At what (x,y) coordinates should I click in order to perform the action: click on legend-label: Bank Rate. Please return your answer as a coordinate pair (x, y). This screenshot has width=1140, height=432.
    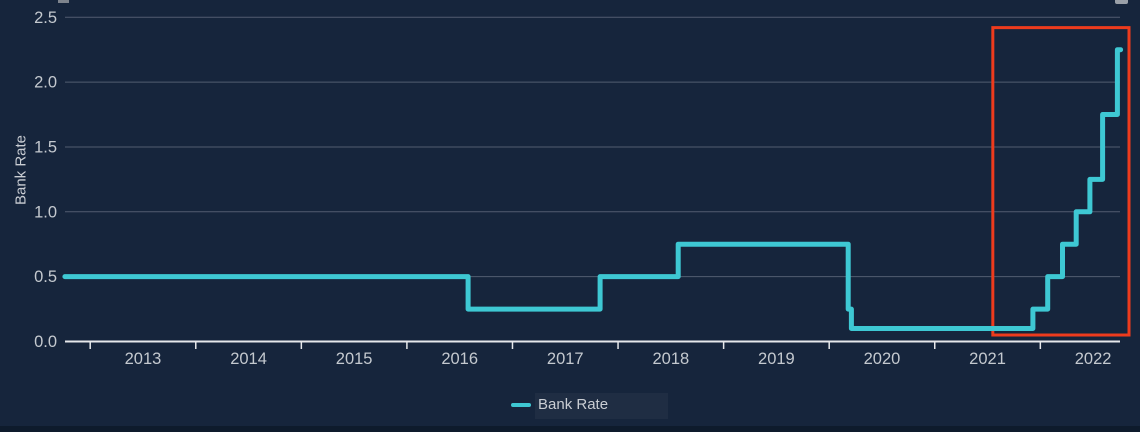
    Looking at the image, I should click on (573, 404).